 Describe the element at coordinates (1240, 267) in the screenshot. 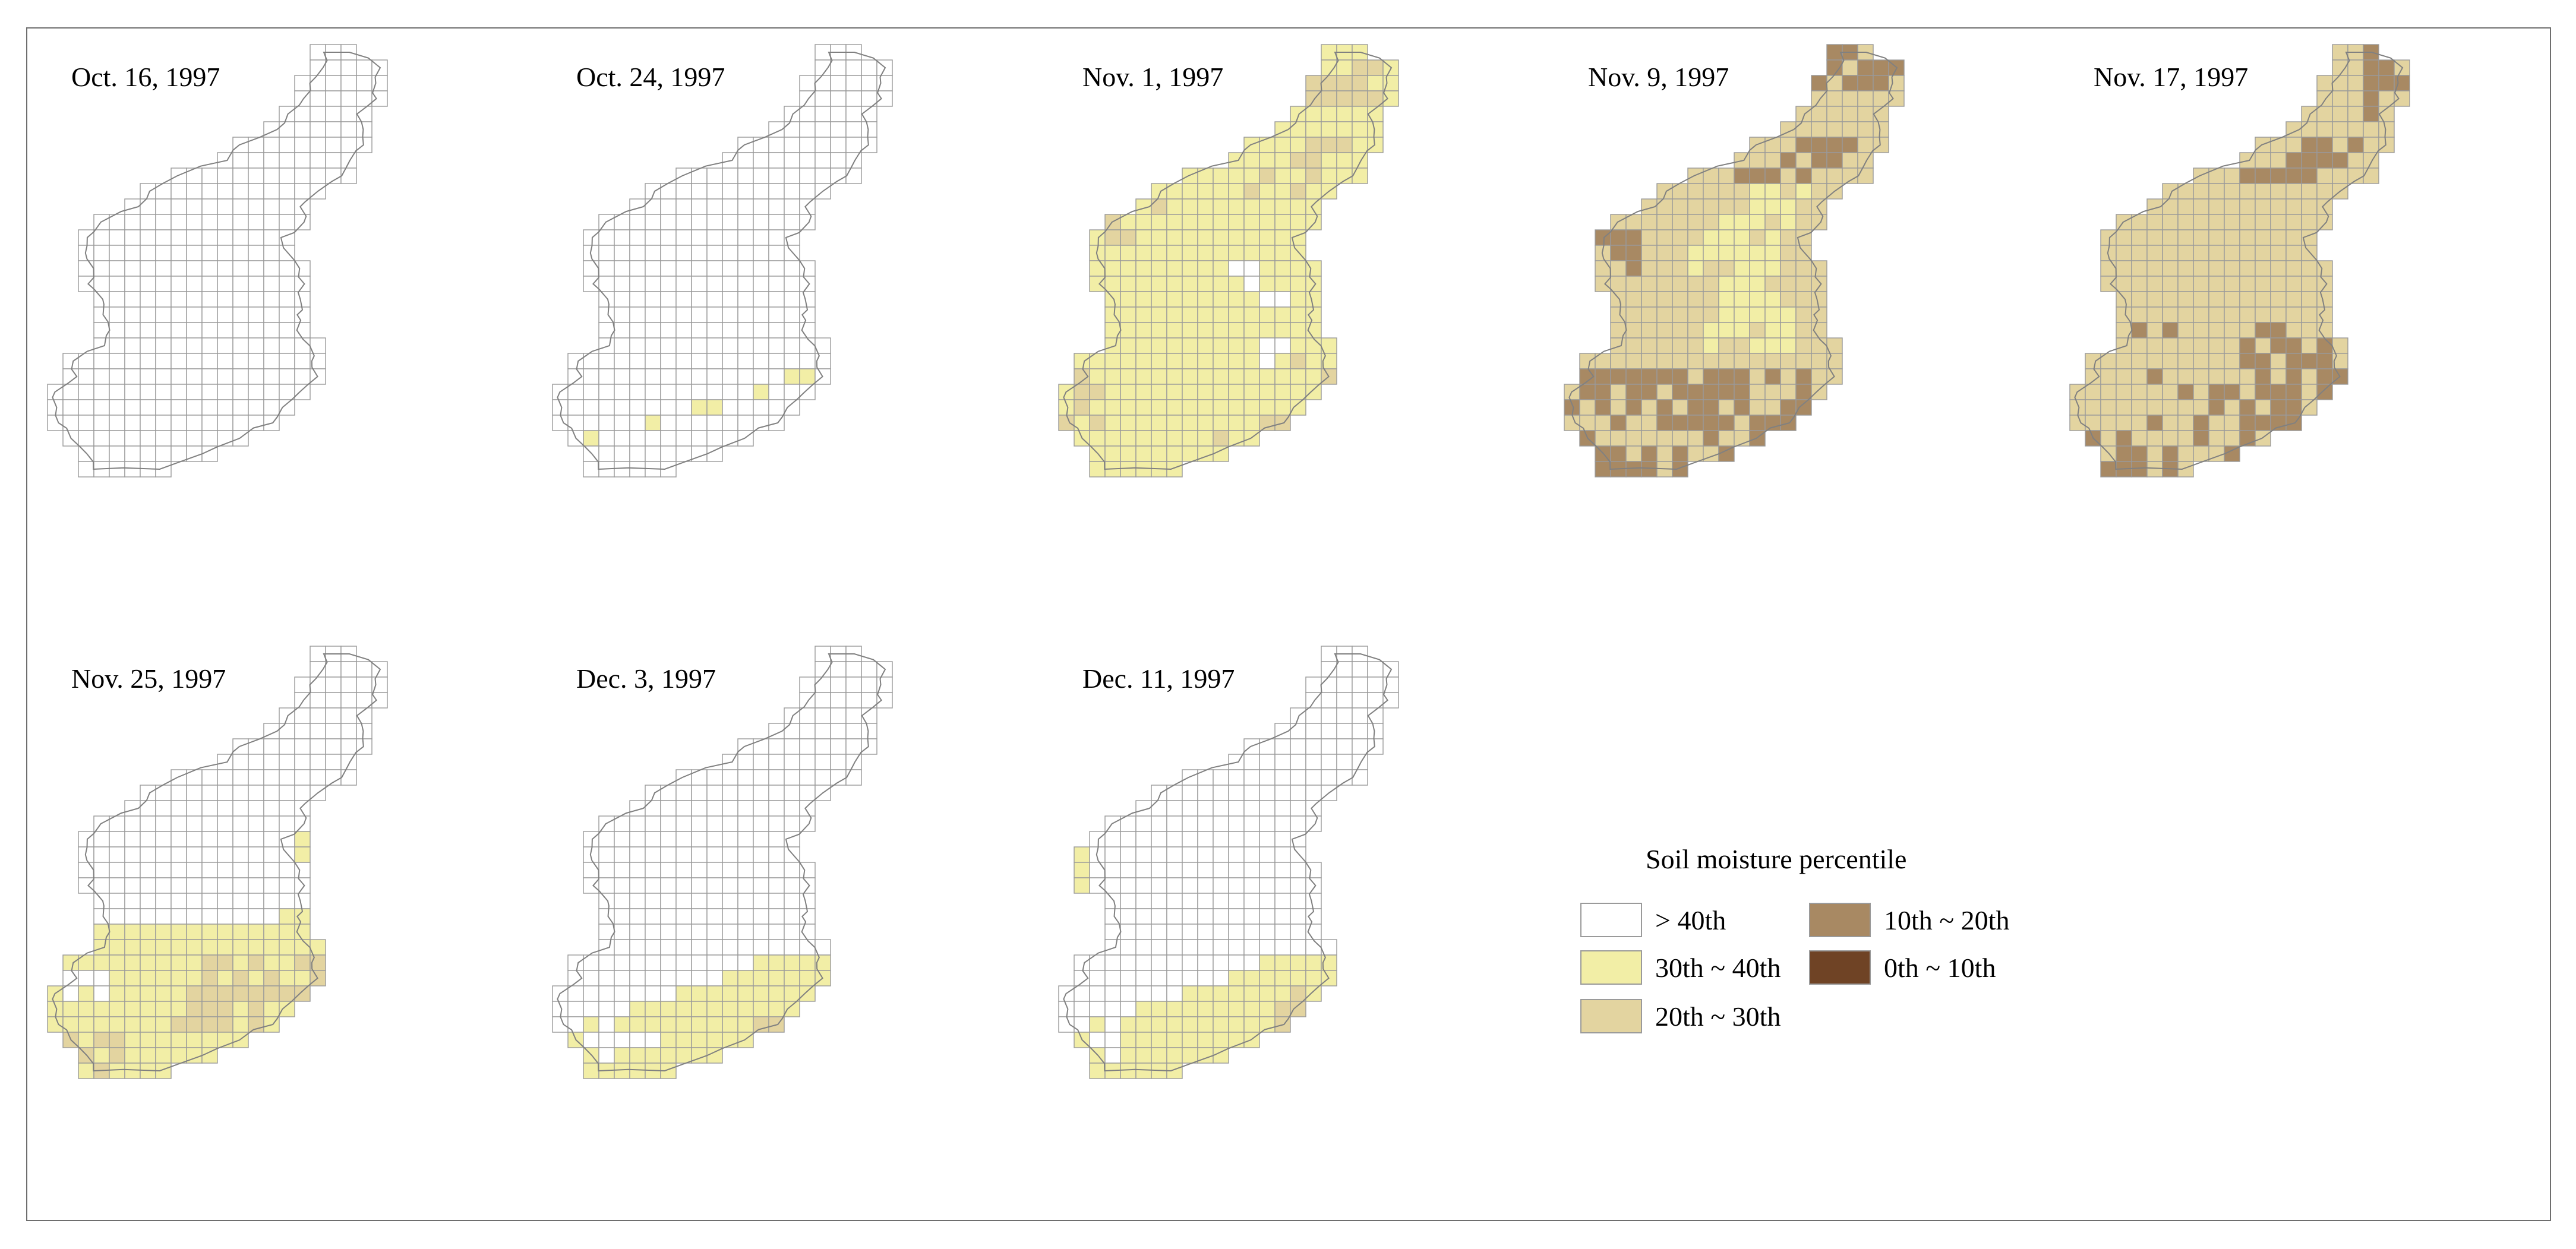

I see `map-panel: Nov. 1, 1997` at that location.